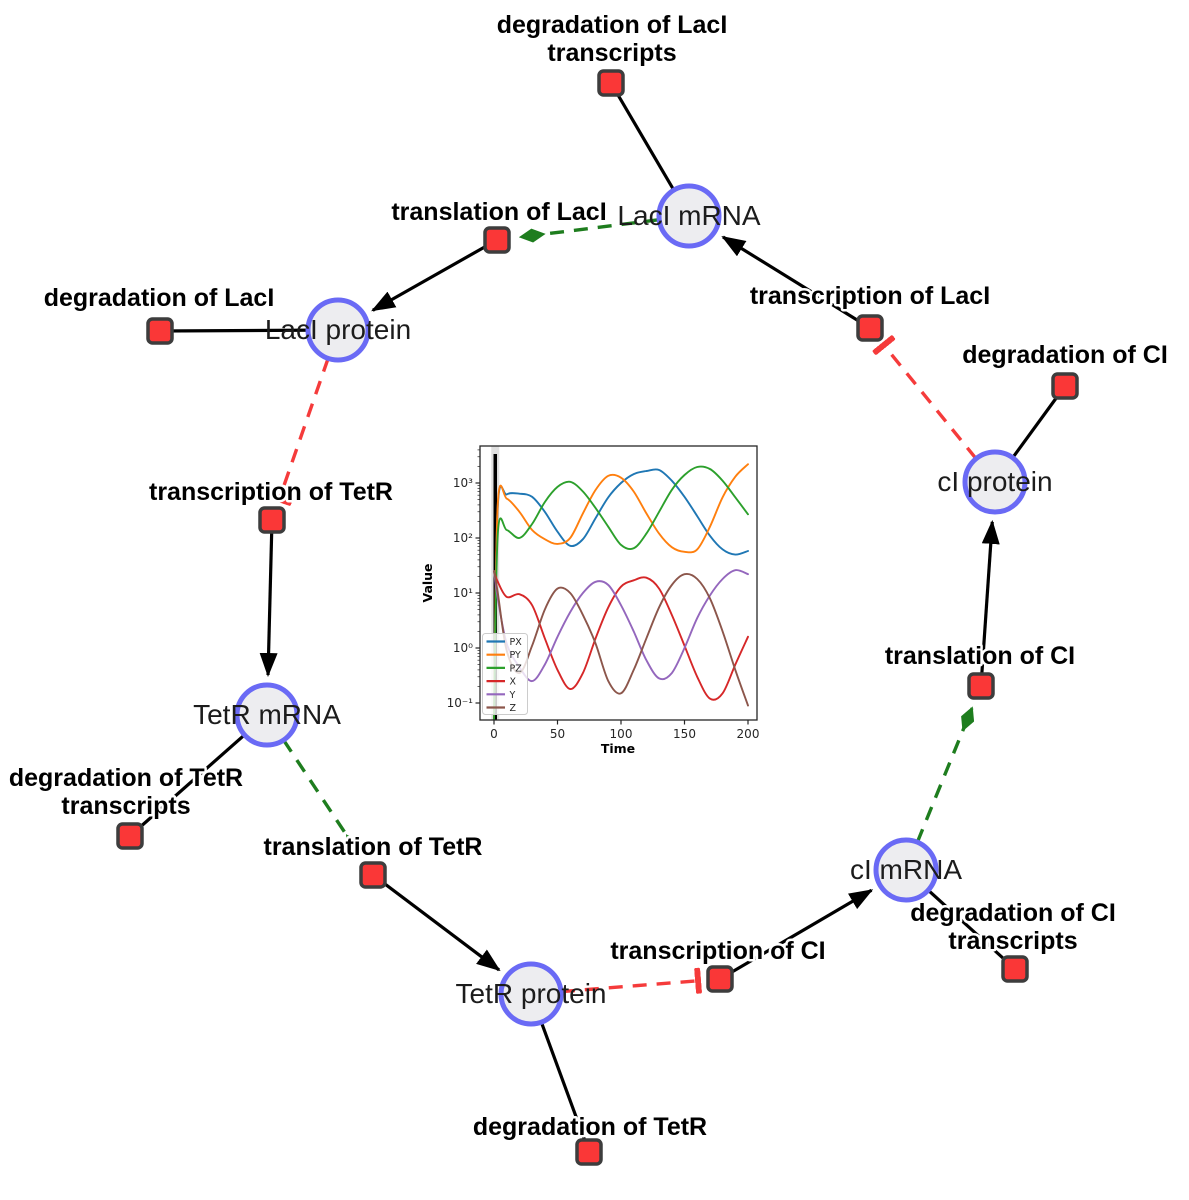 The width and height of the screenshot is (1189, 1200). Describe the element at coordinates (611, 83) in the screenshot. I see `reaction-node-deg_laci_tx` at that location.